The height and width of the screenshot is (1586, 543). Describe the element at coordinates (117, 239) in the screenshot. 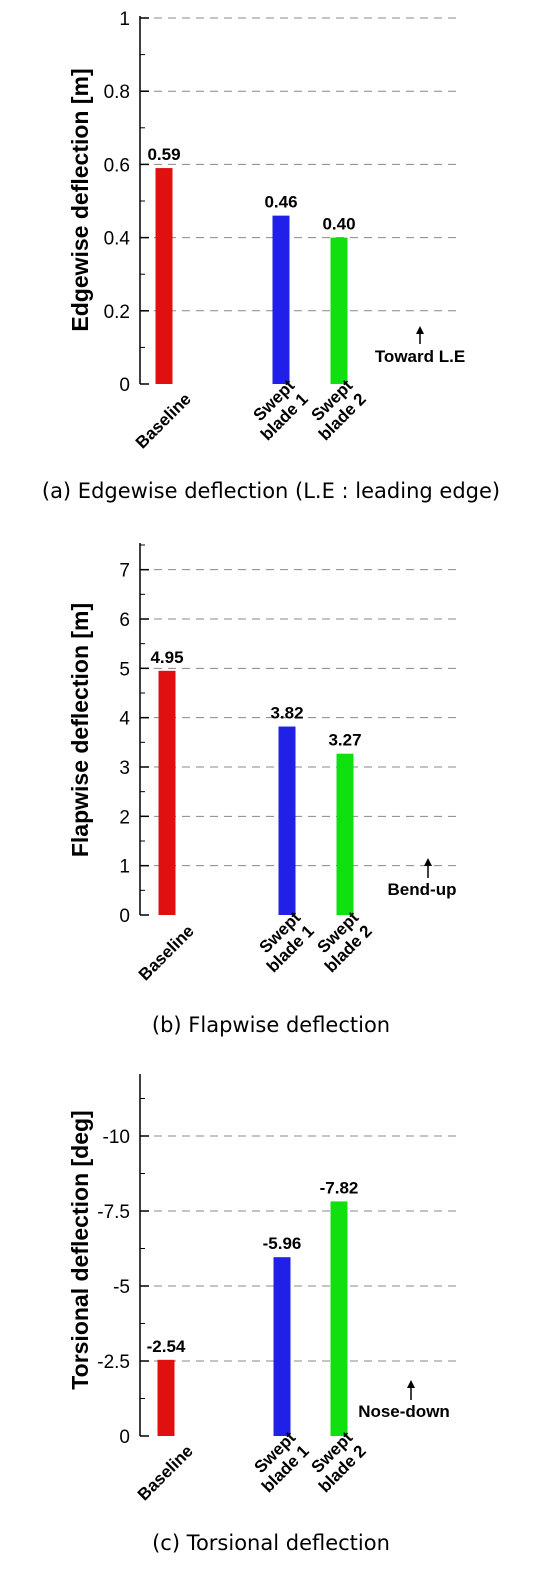

I see `y-tick-label: 0.4` at that location.